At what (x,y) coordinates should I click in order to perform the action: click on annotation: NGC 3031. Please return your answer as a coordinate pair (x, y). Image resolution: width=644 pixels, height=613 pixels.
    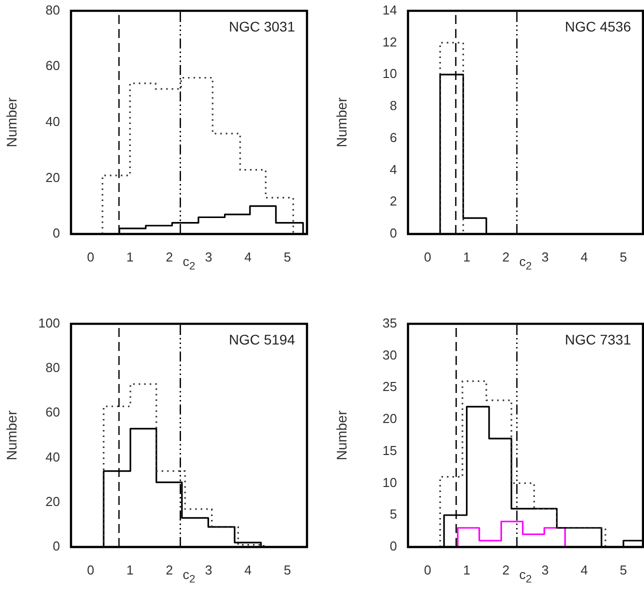
    Looking at the image, I should click on (262, 26).